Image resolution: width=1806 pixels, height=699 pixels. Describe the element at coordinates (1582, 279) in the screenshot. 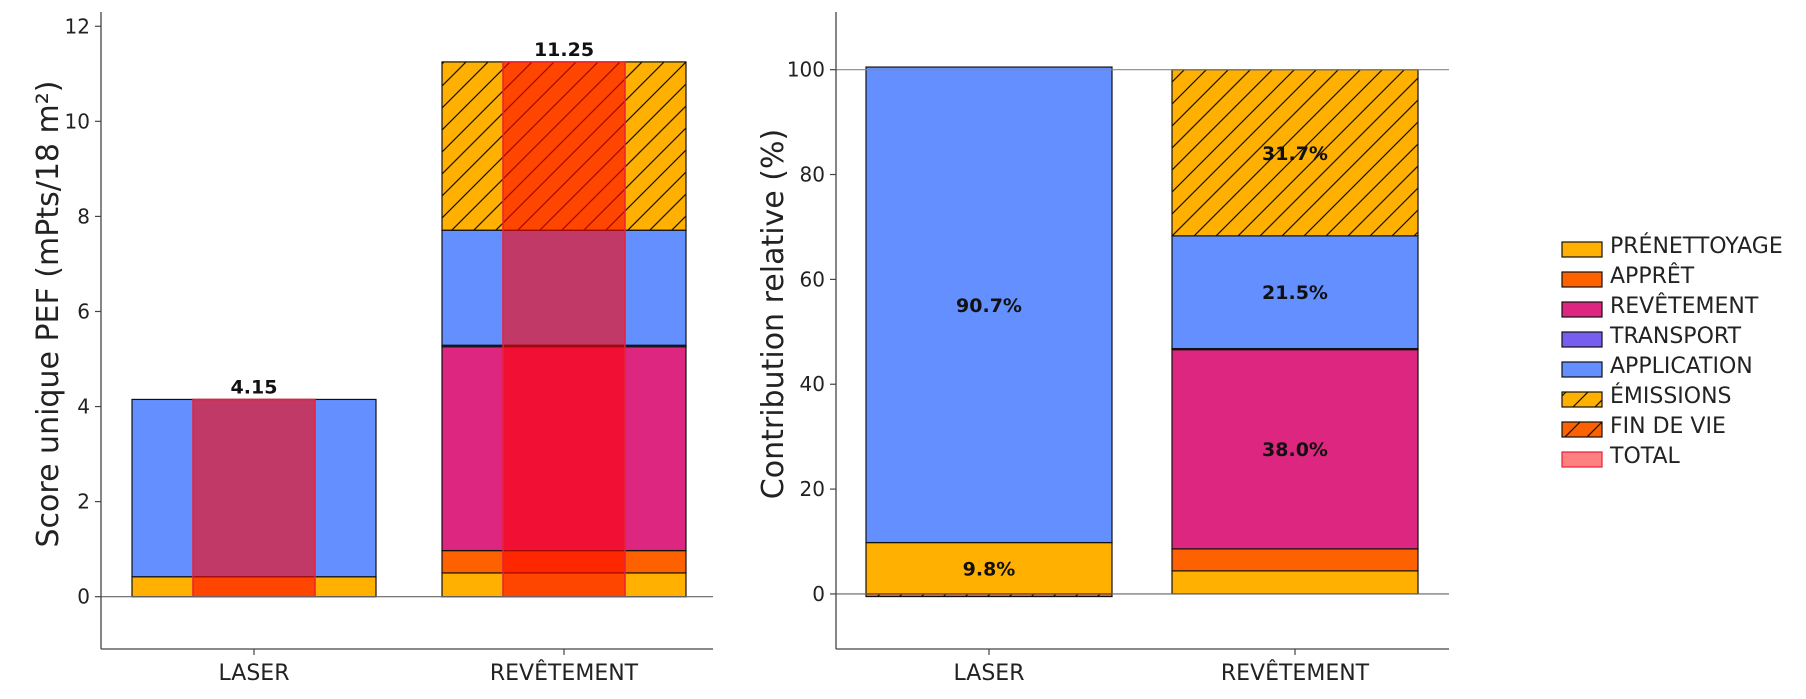

I see `legend-appret-swatch` at that location.